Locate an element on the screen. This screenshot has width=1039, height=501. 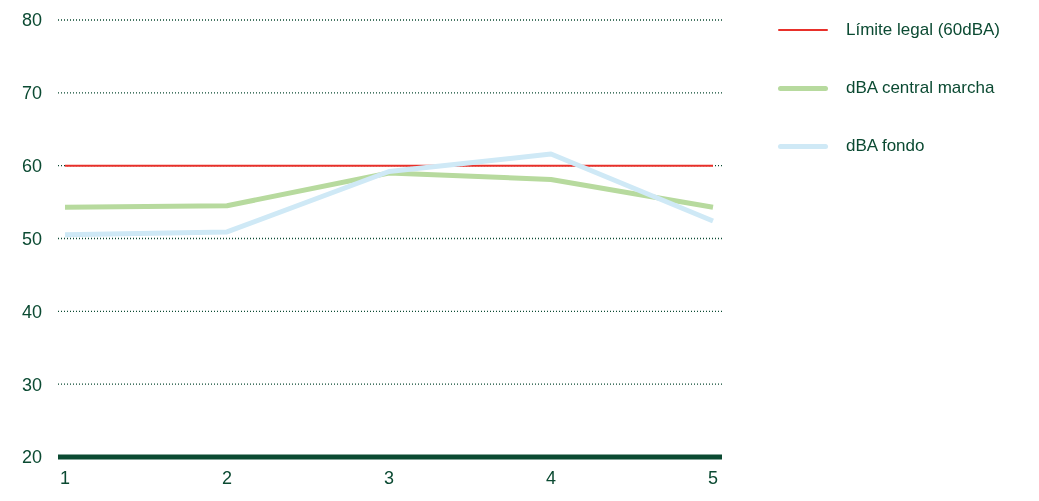
y-tick-label: 30 is located at coordinates (31, 384).